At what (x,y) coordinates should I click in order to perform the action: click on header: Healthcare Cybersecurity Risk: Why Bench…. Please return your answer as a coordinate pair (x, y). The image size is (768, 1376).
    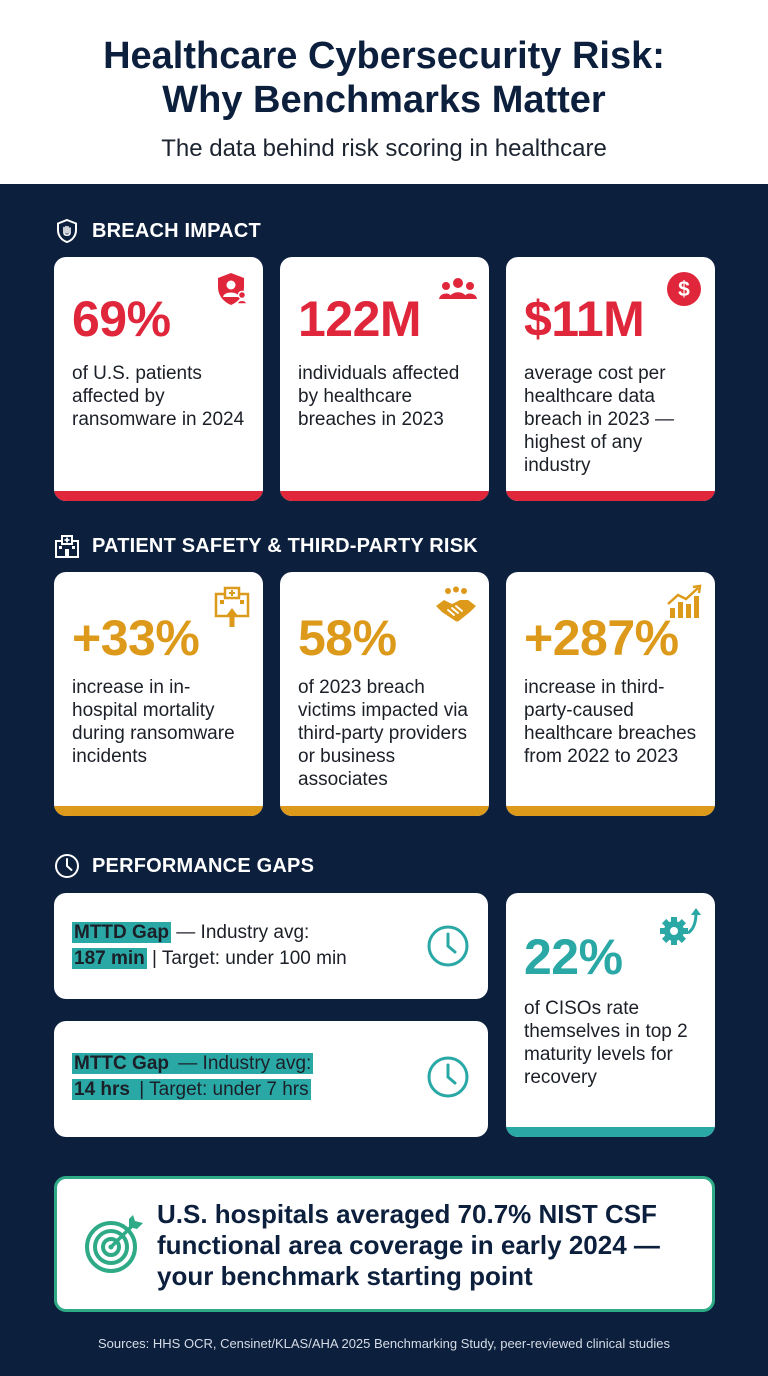
    Looking at the image, I should click on (384, 92).